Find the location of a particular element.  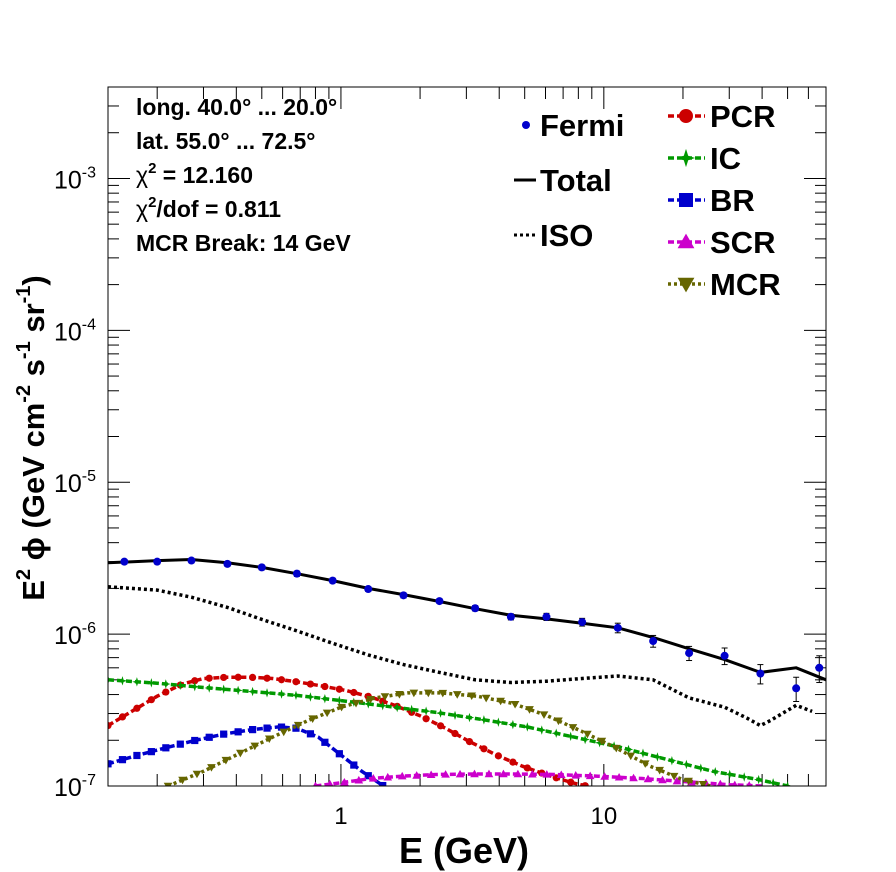

y-axis-title: E2 ϕ (GeV cm-2 s-1 sr-1) is located at coordinates (32, 438).